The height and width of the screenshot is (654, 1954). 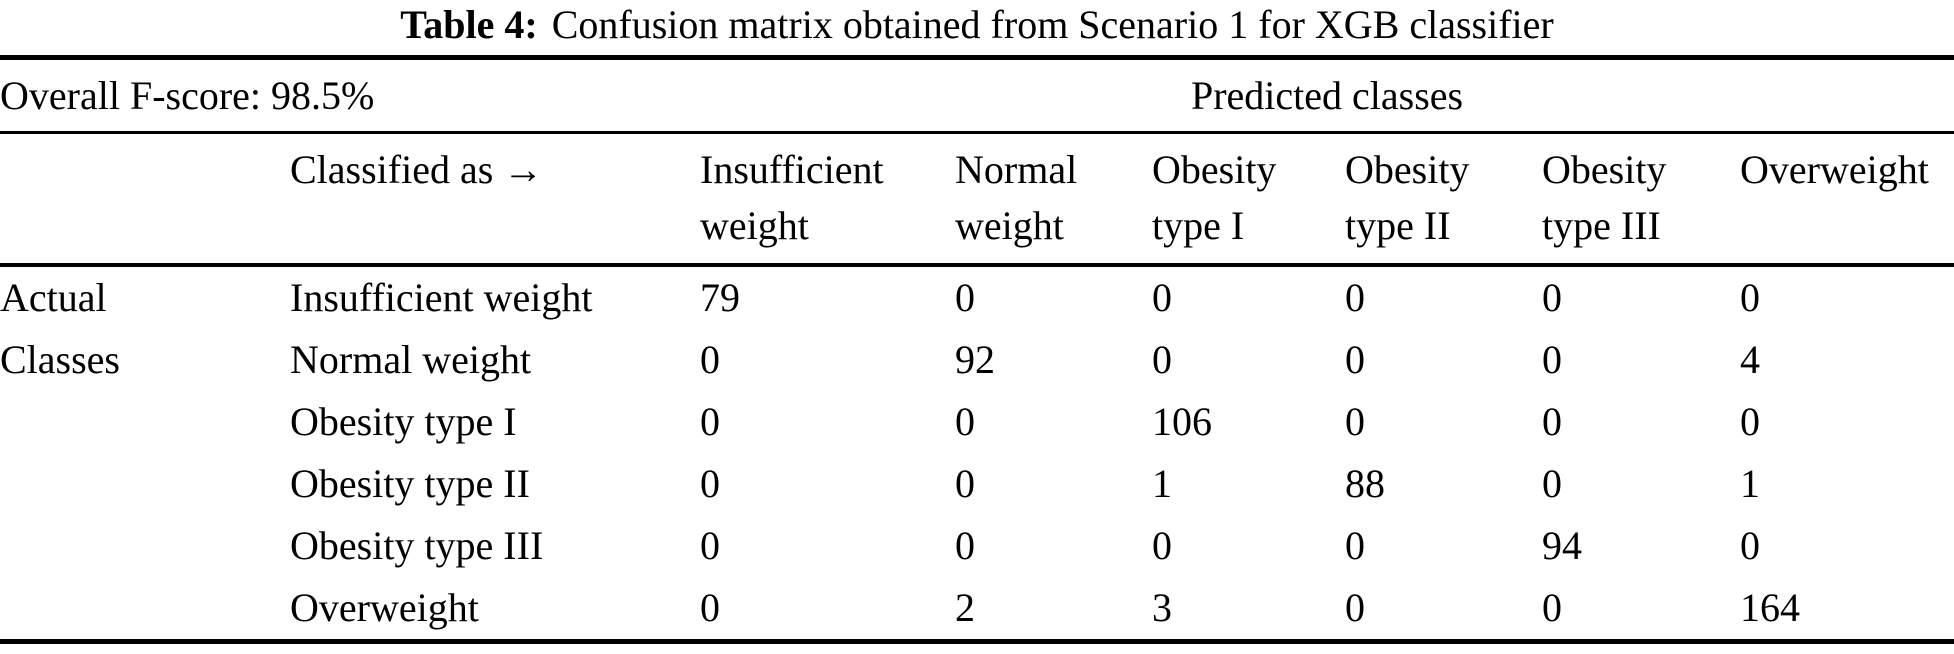 I want to click on row-label: Normal weight, so click(x=411, y=359).